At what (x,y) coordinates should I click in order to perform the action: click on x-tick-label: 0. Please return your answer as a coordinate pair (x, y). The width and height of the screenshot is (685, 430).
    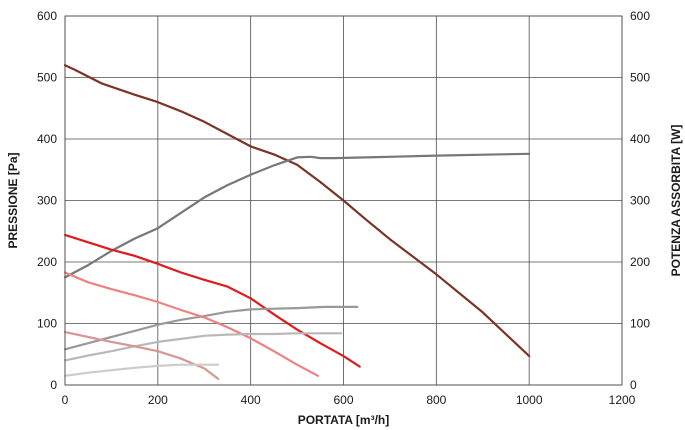
    Looking at the image, I should click on (65, 400).